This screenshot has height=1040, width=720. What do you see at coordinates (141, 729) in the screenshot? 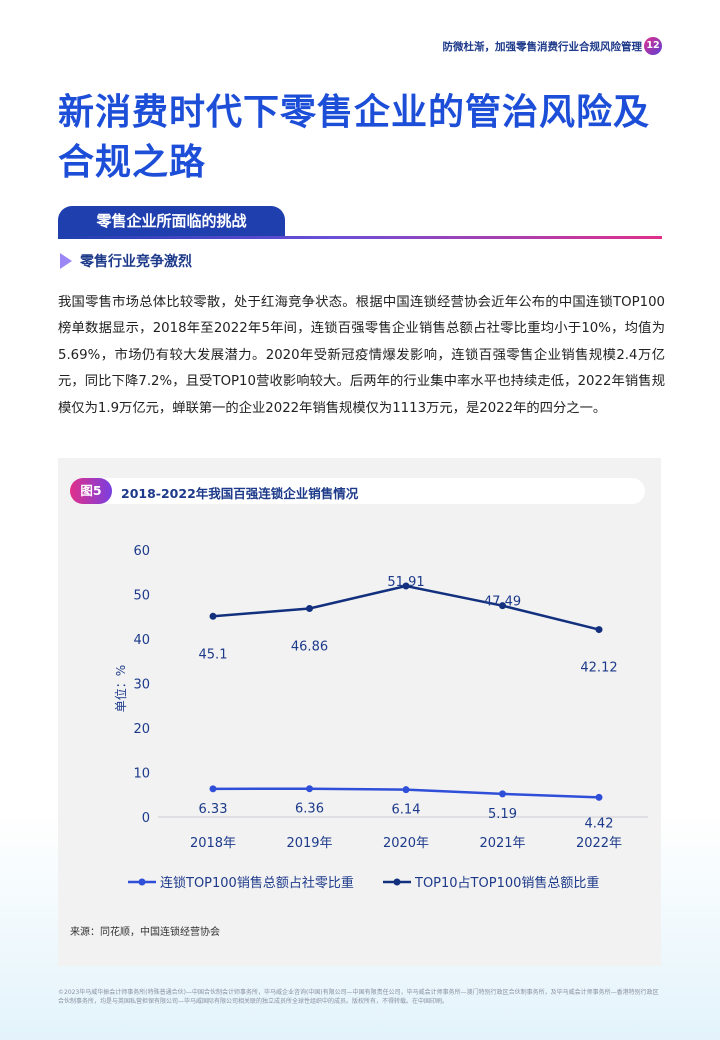
I see `y-tick-label: 20` at bounding box center [141, 729].